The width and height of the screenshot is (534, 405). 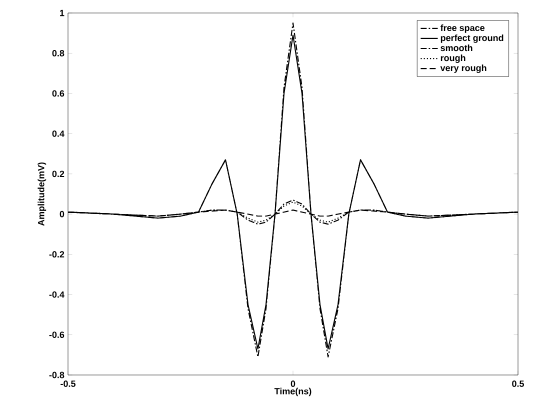 I want to click on y-tick-label: 1, so click(x=62, y=13).